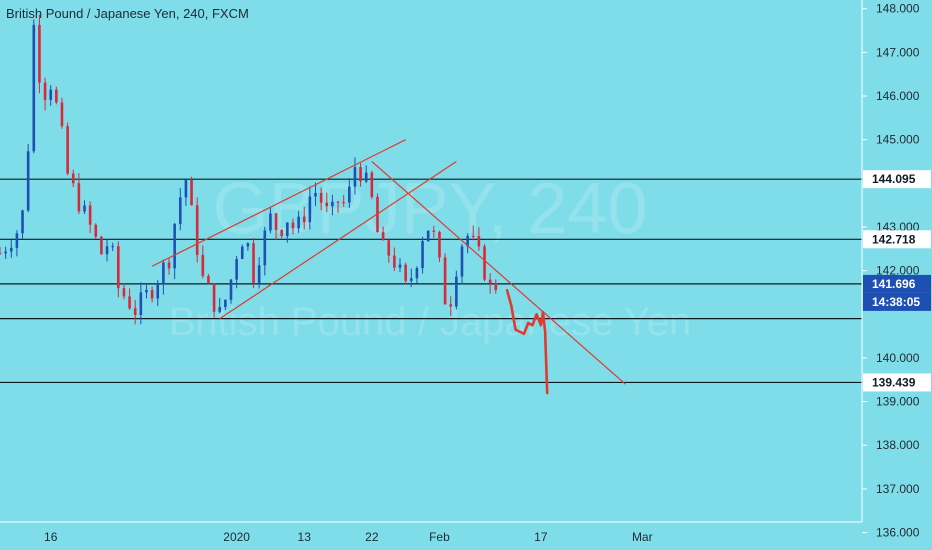 The image size is (932, 550). Describe the element at coordinates (894, 179) in the screenshot. I see `level-label-high: 144.095` at that location.